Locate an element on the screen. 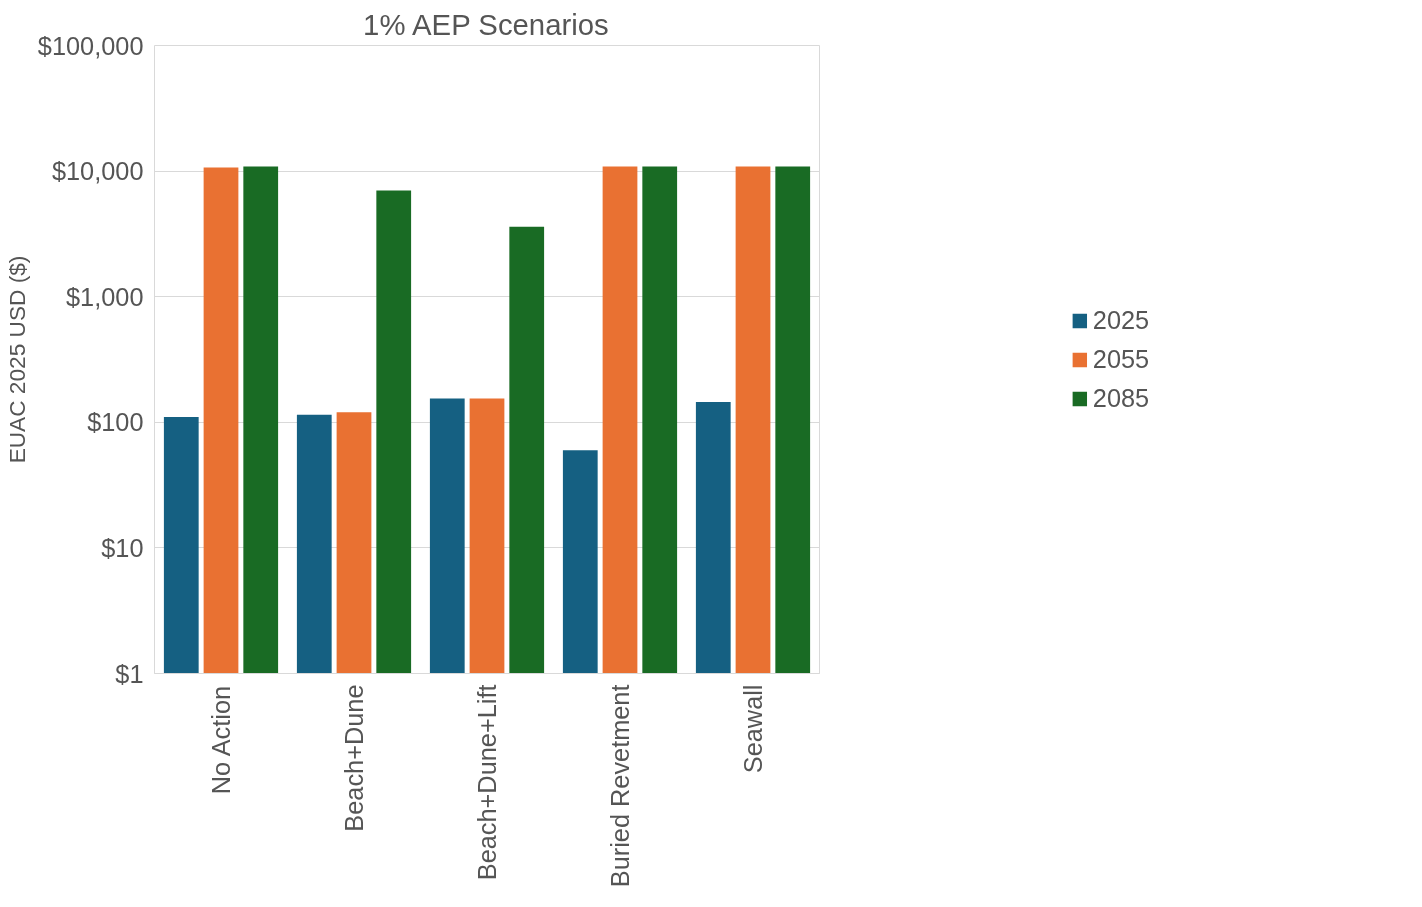  x-tick-label: Buried Revetment is located at coordinates (620, 786).